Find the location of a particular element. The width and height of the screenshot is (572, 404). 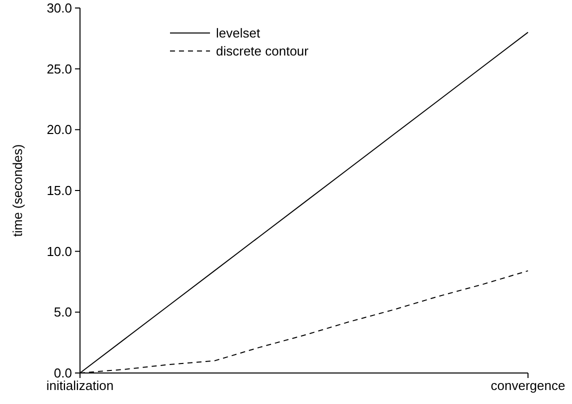

y-tick-label: 0.0 is located at coordinates (63, 373).